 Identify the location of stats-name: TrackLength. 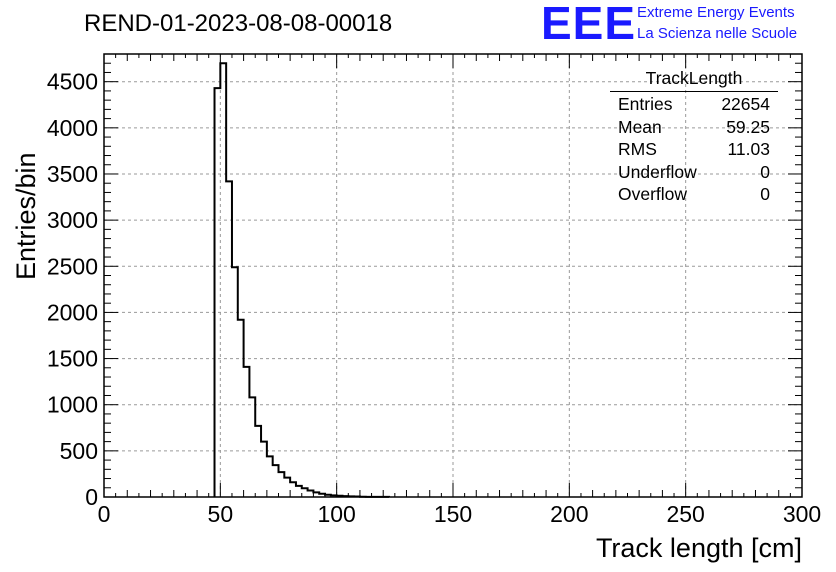
(694, 80).